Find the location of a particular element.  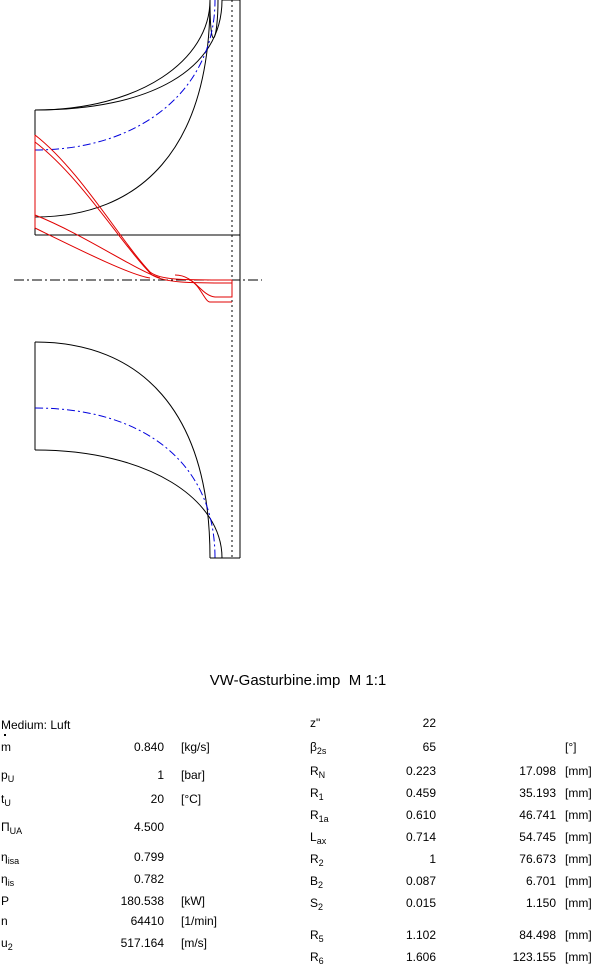

right-param-mm: 123.155 is located at coordinates (513, 957).